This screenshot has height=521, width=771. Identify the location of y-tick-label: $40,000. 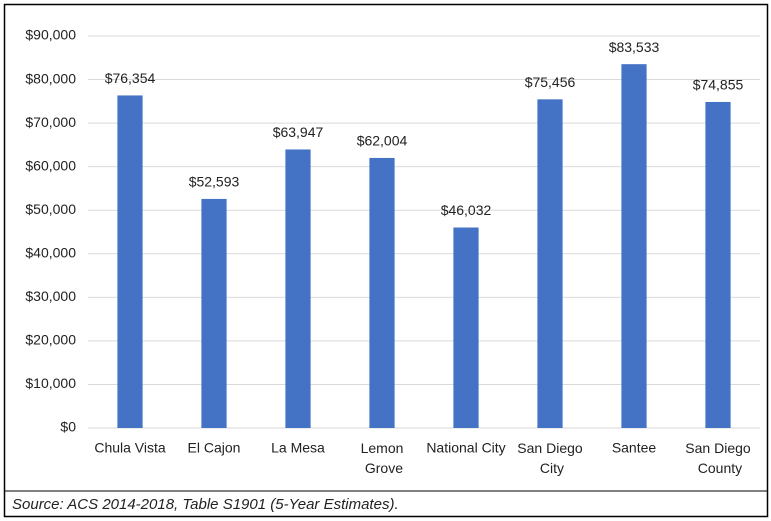
(50, 252).